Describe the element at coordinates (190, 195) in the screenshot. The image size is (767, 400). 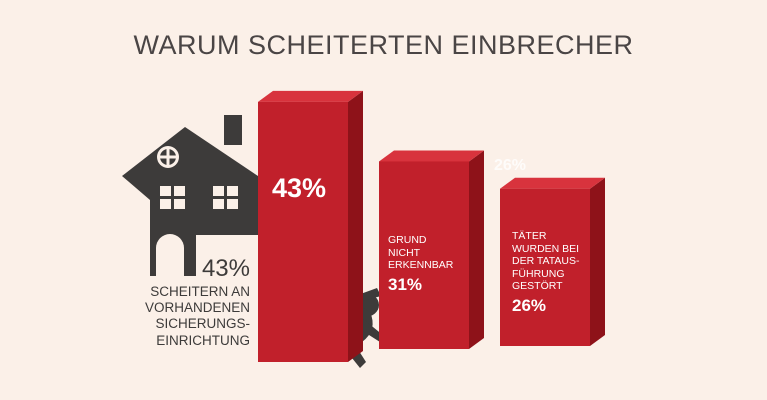
I see `house` at that location.